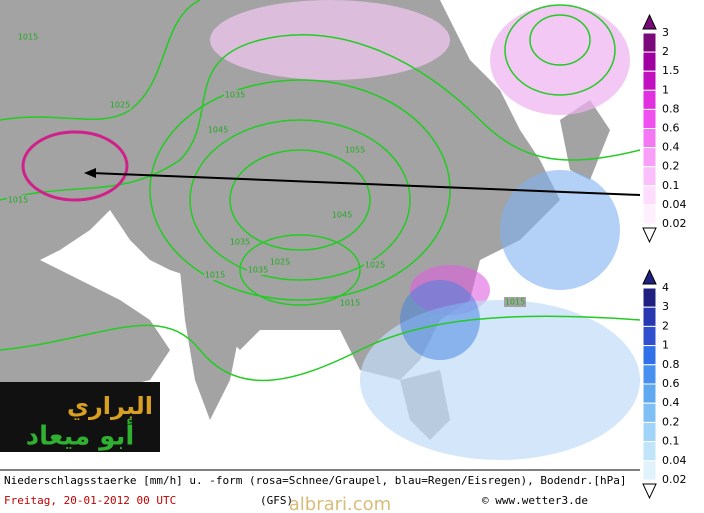  I want to click on footer-credit: © www.wetter3.de, so click(535, 500).